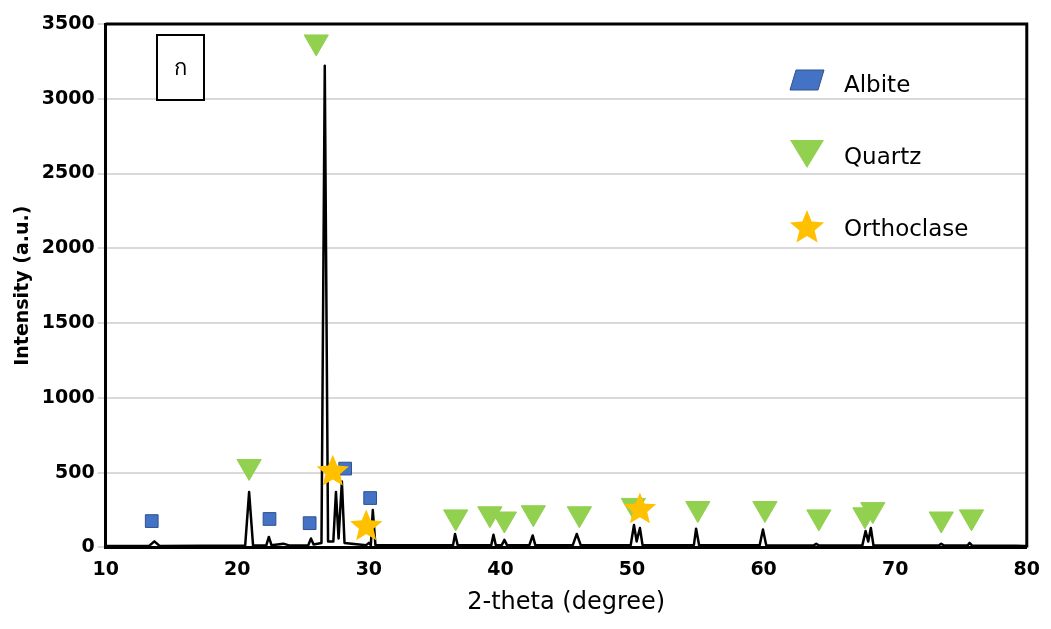  What do you see at coordinates (1027, 567) in the screenshot?
I see `x-tick-label: 80` at bounding box center [1027, 567].